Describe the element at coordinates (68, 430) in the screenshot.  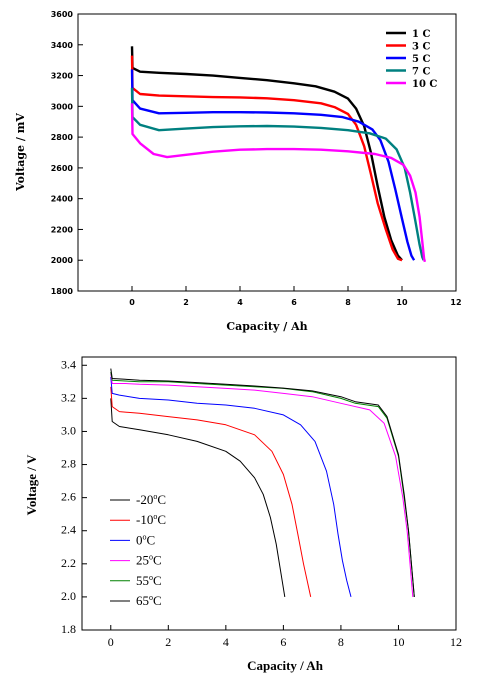
I see `y-tick-label: 3.0` at that location.